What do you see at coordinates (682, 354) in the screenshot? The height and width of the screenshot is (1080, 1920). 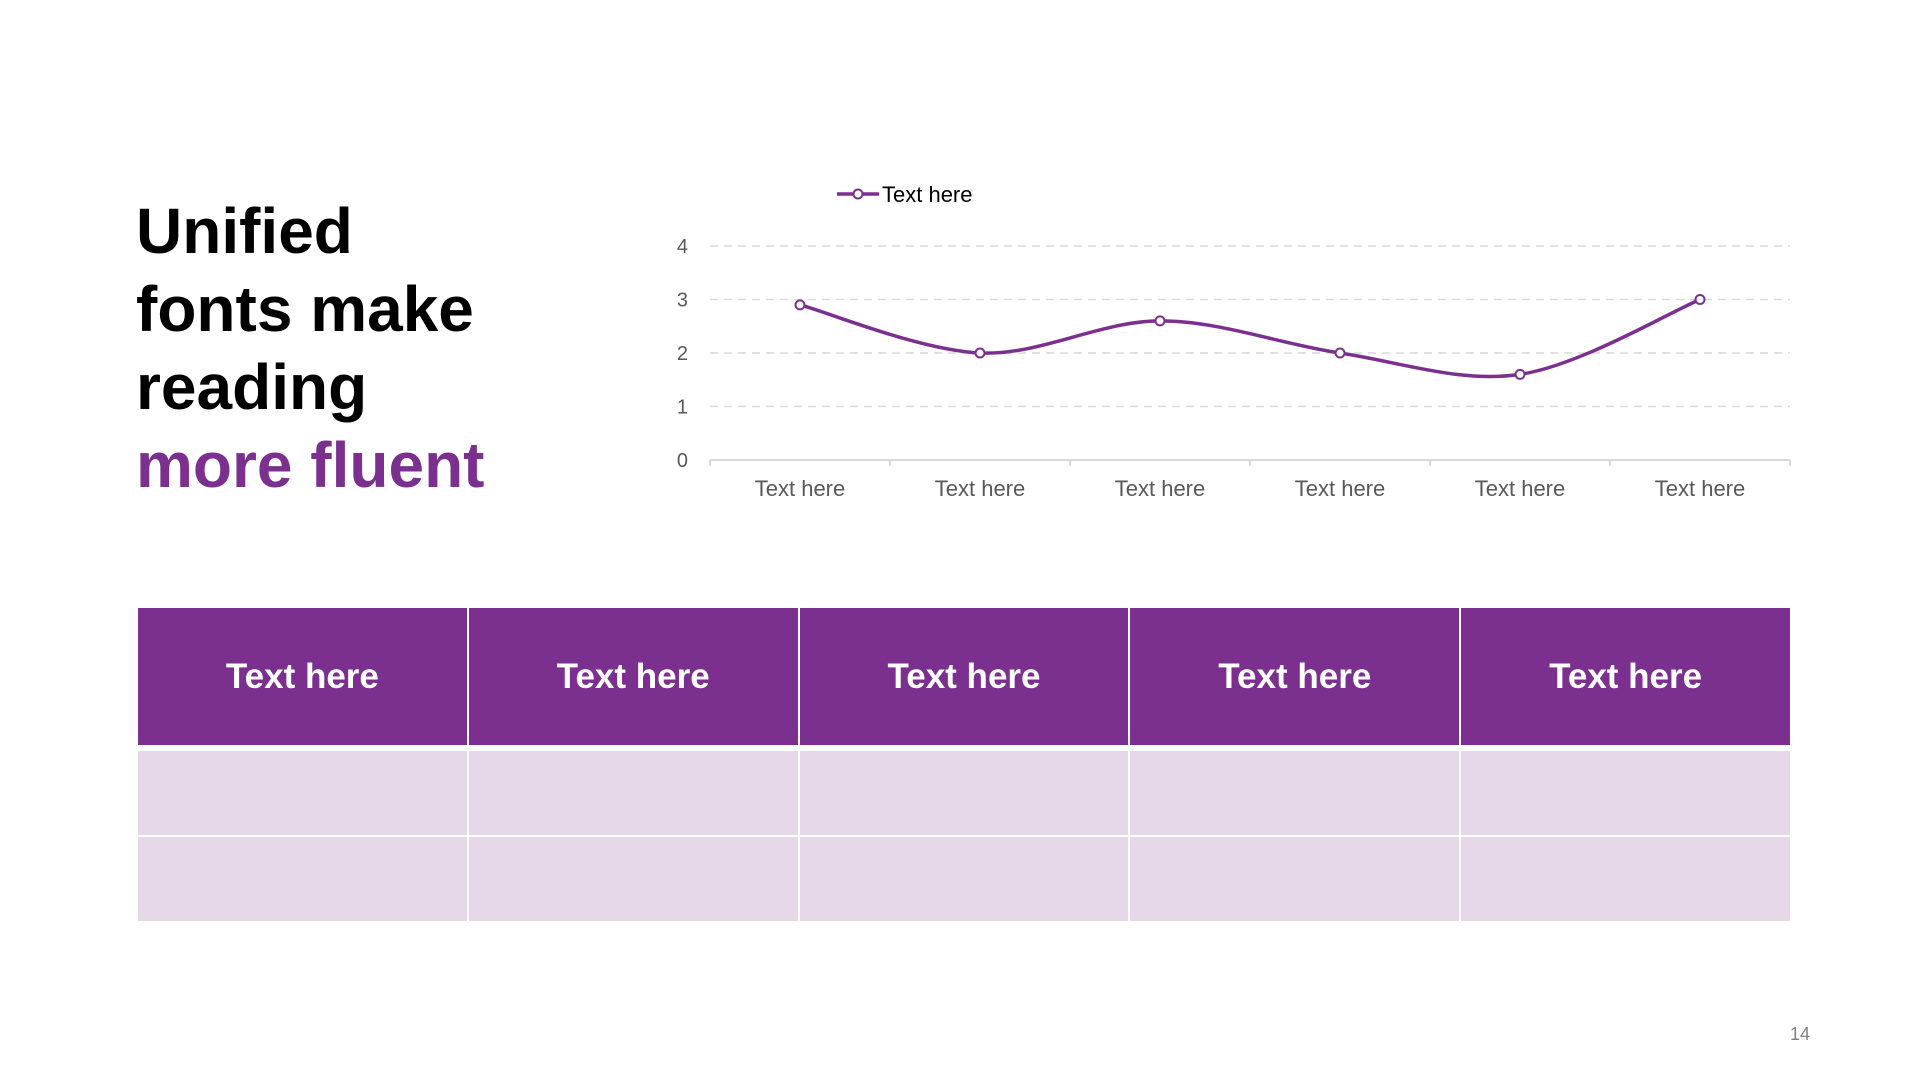 I see `y-tick-label: 2` at bounding box center [682, 354].